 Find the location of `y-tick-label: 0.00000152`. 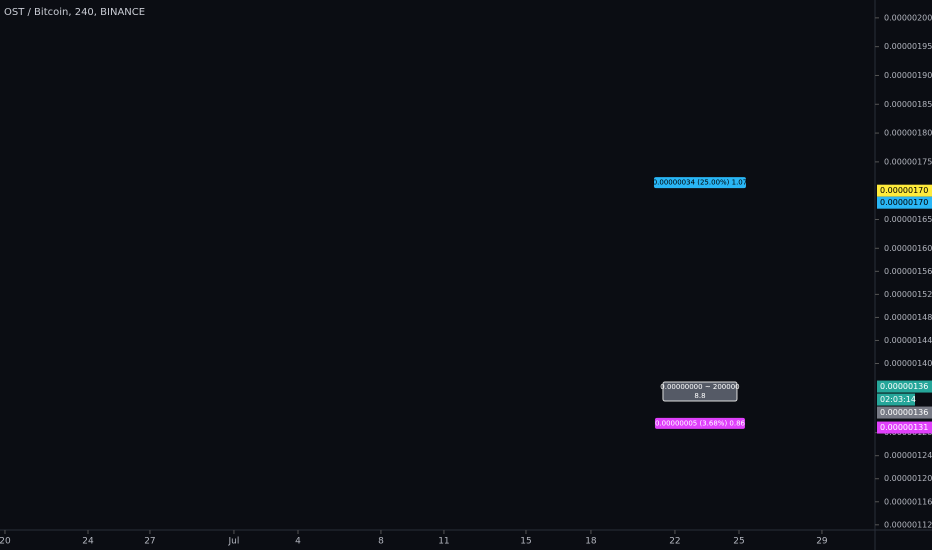

y-tick-label: 0.00000152 is located at coordinates (908, 294).